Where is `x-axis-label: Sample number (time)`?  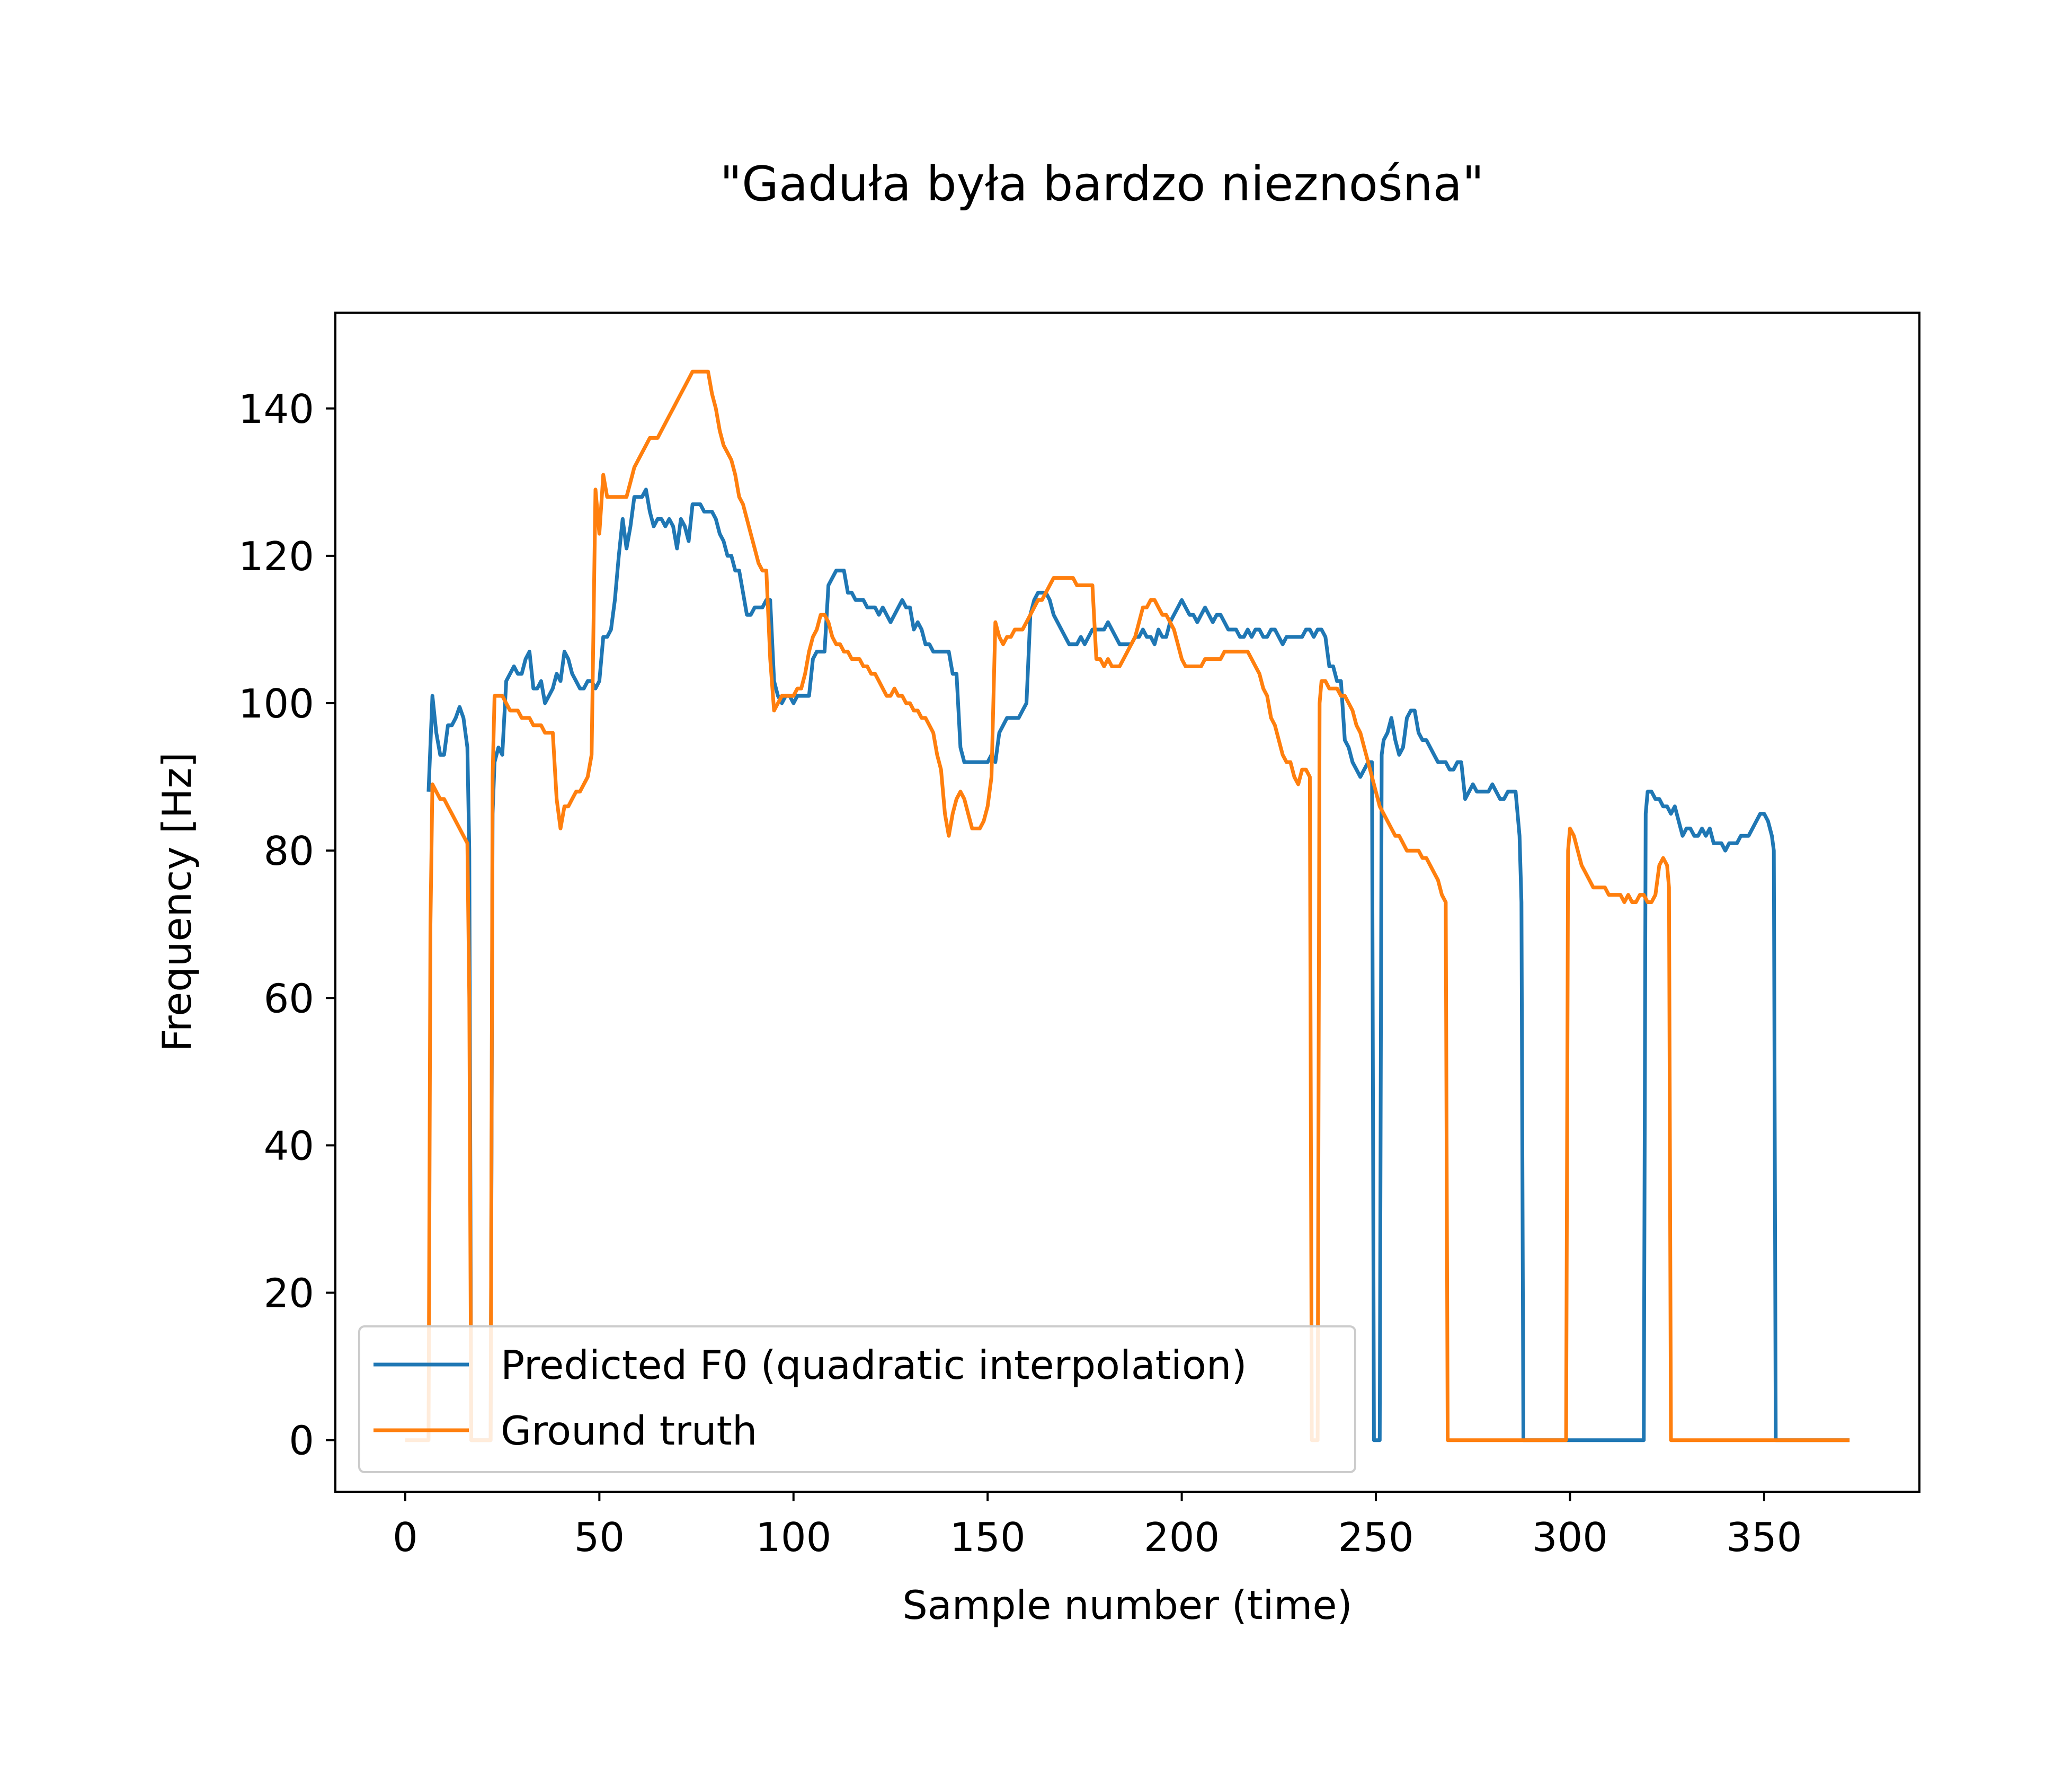
x-axis-label: Sample number (time) is located at coordinates (1127, 1605).